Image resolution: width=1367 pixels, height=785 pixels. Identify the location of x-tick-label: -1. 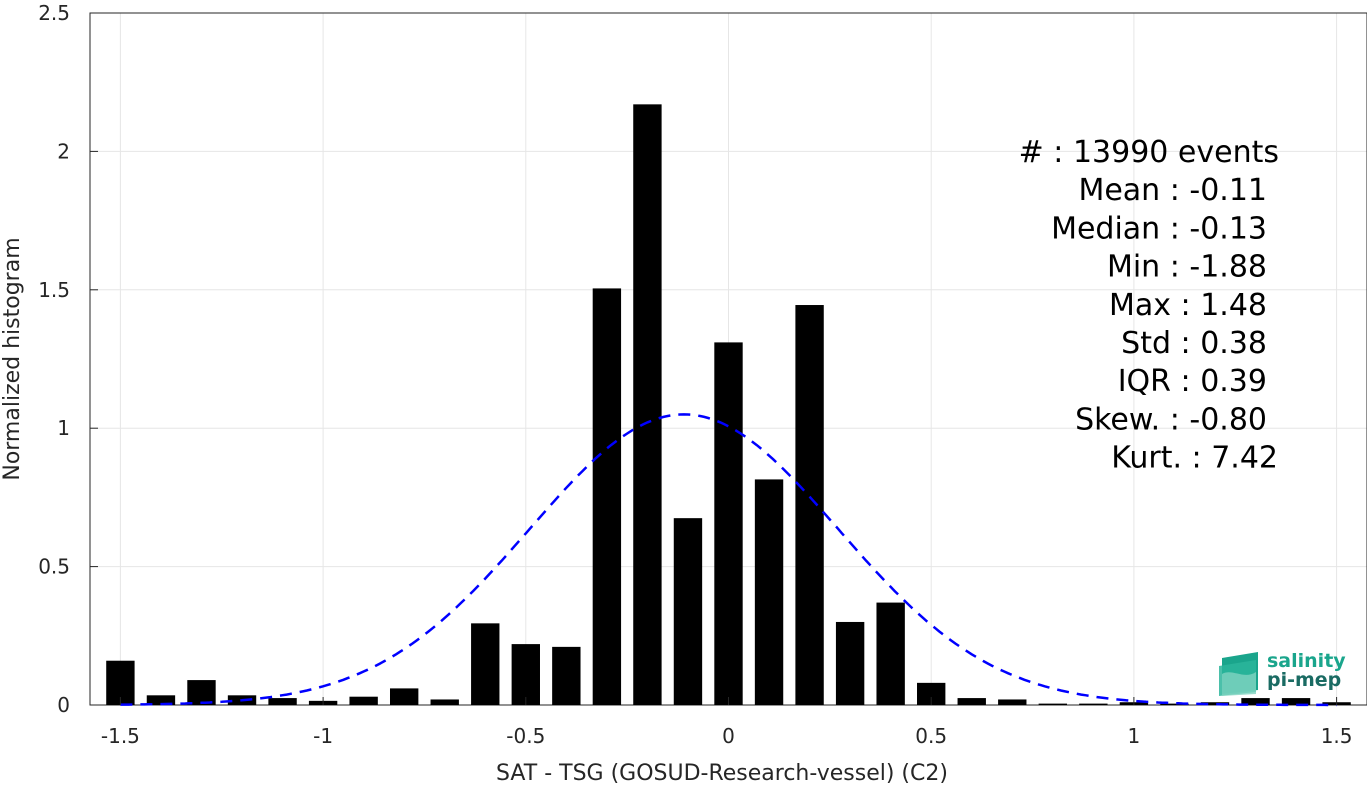
(323, 736).